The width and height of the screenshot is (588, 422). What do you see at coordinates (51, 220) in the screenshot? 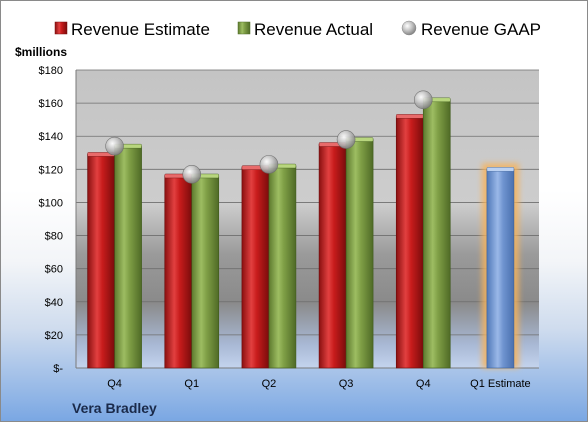
I see `y-tick-labels: $- $20 $40 $60 $80 $100 $120 $140 $160 $180` at bounding box center [51, 220].